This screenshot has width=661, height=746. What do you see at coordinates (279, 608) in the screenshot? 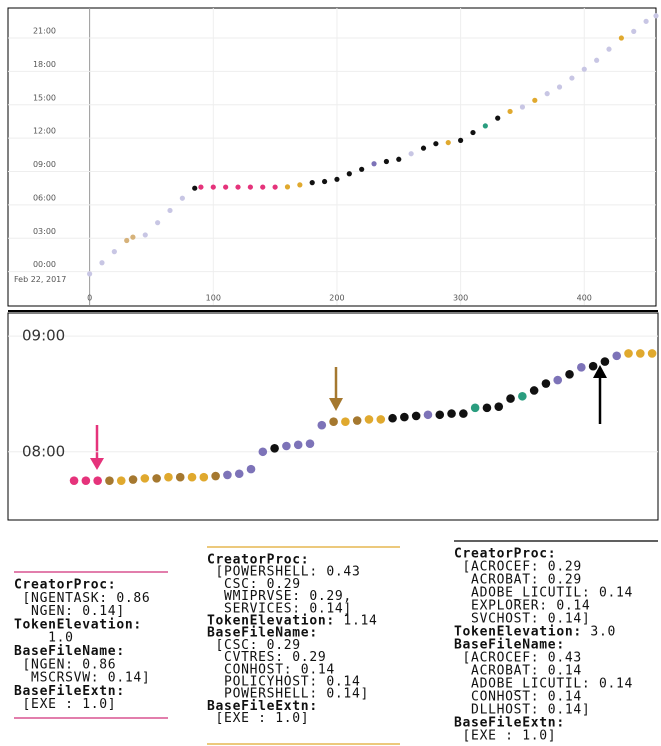
I see `field-value: SERVICES: 0.14]` at bounding box center [279, 608].